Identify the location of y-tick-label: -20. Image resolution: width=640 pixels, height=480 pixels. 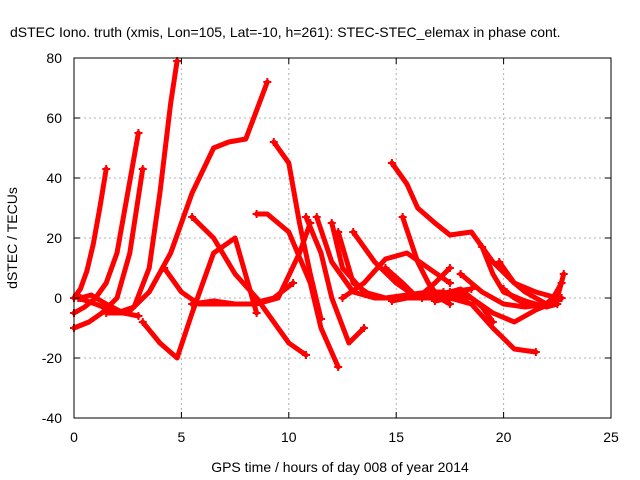
(52, 358).